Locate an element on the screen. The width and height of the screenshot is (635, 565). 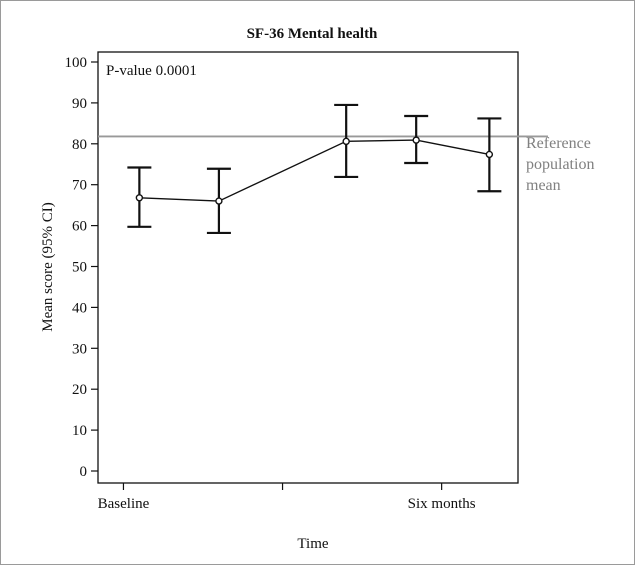
y-tick-label: 90 is located at coordinates (79, 104).